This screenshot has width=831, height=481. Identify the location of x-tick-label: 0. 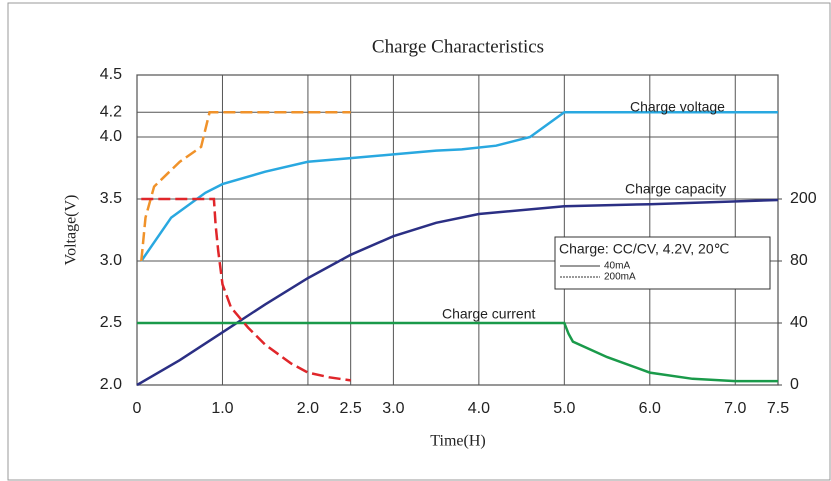
(137, 408).